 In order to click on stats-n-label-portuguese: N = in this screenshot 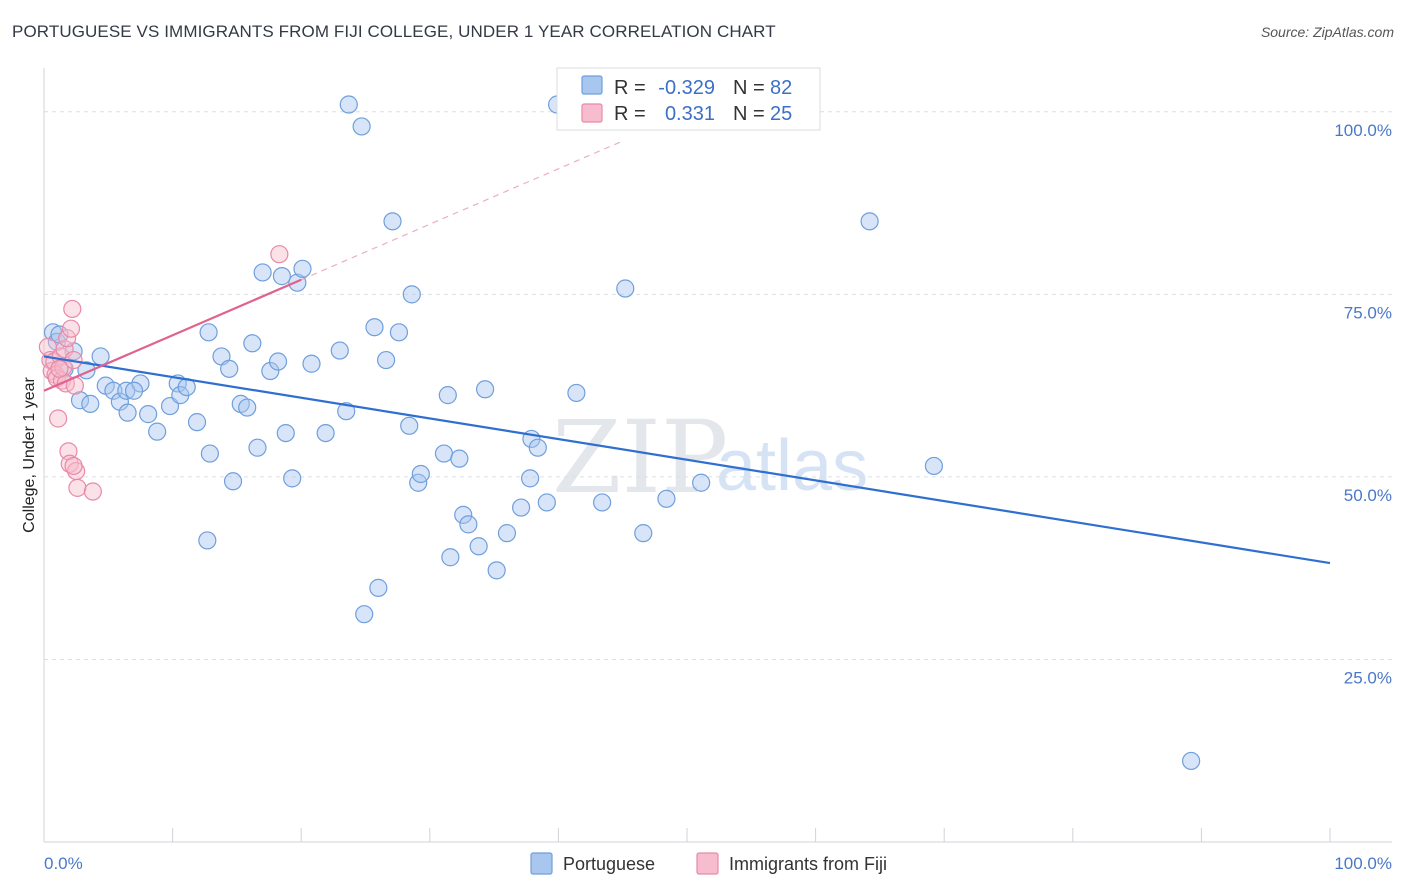, I will do `click(749, 88)`.